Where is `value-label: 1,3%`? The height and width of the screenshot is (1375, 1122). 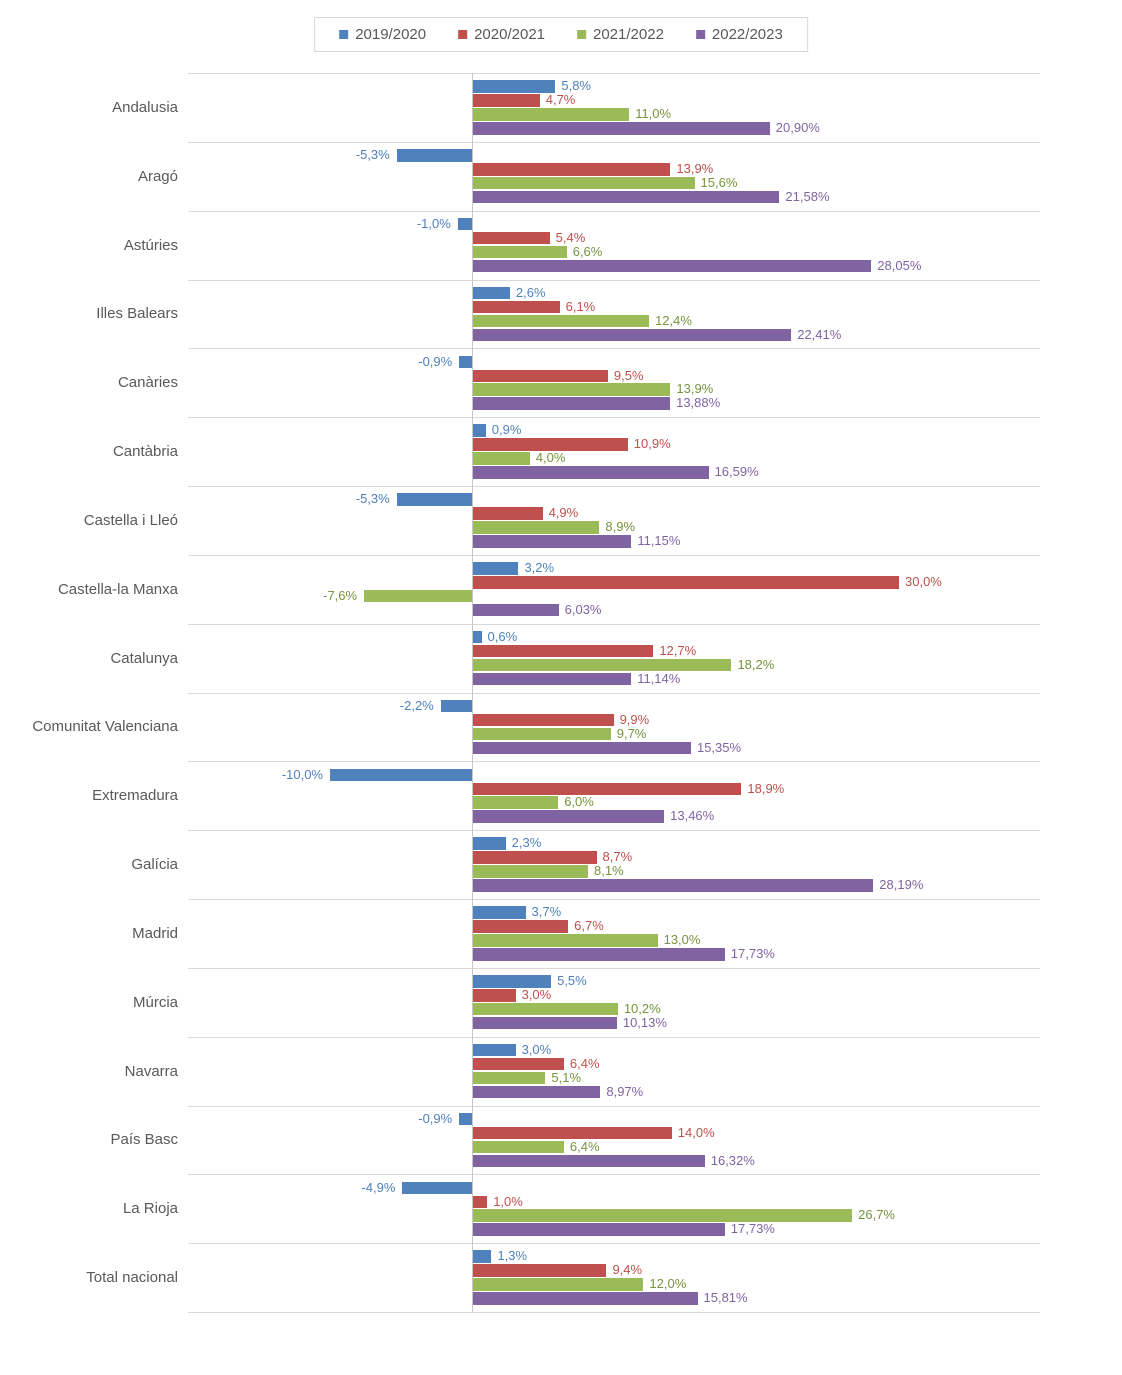 value-label: 1,3% is located at coordinates (512, 1256).